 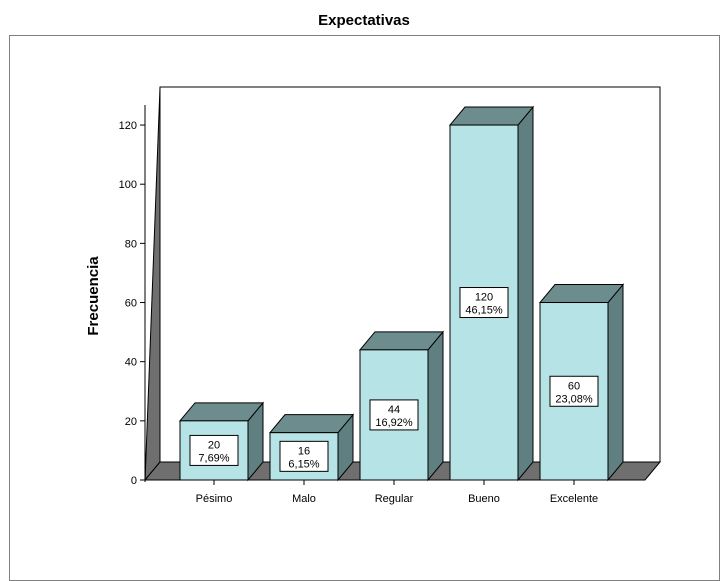 I want to click on x-tick-label: Regular, so click(x=394, y=499).